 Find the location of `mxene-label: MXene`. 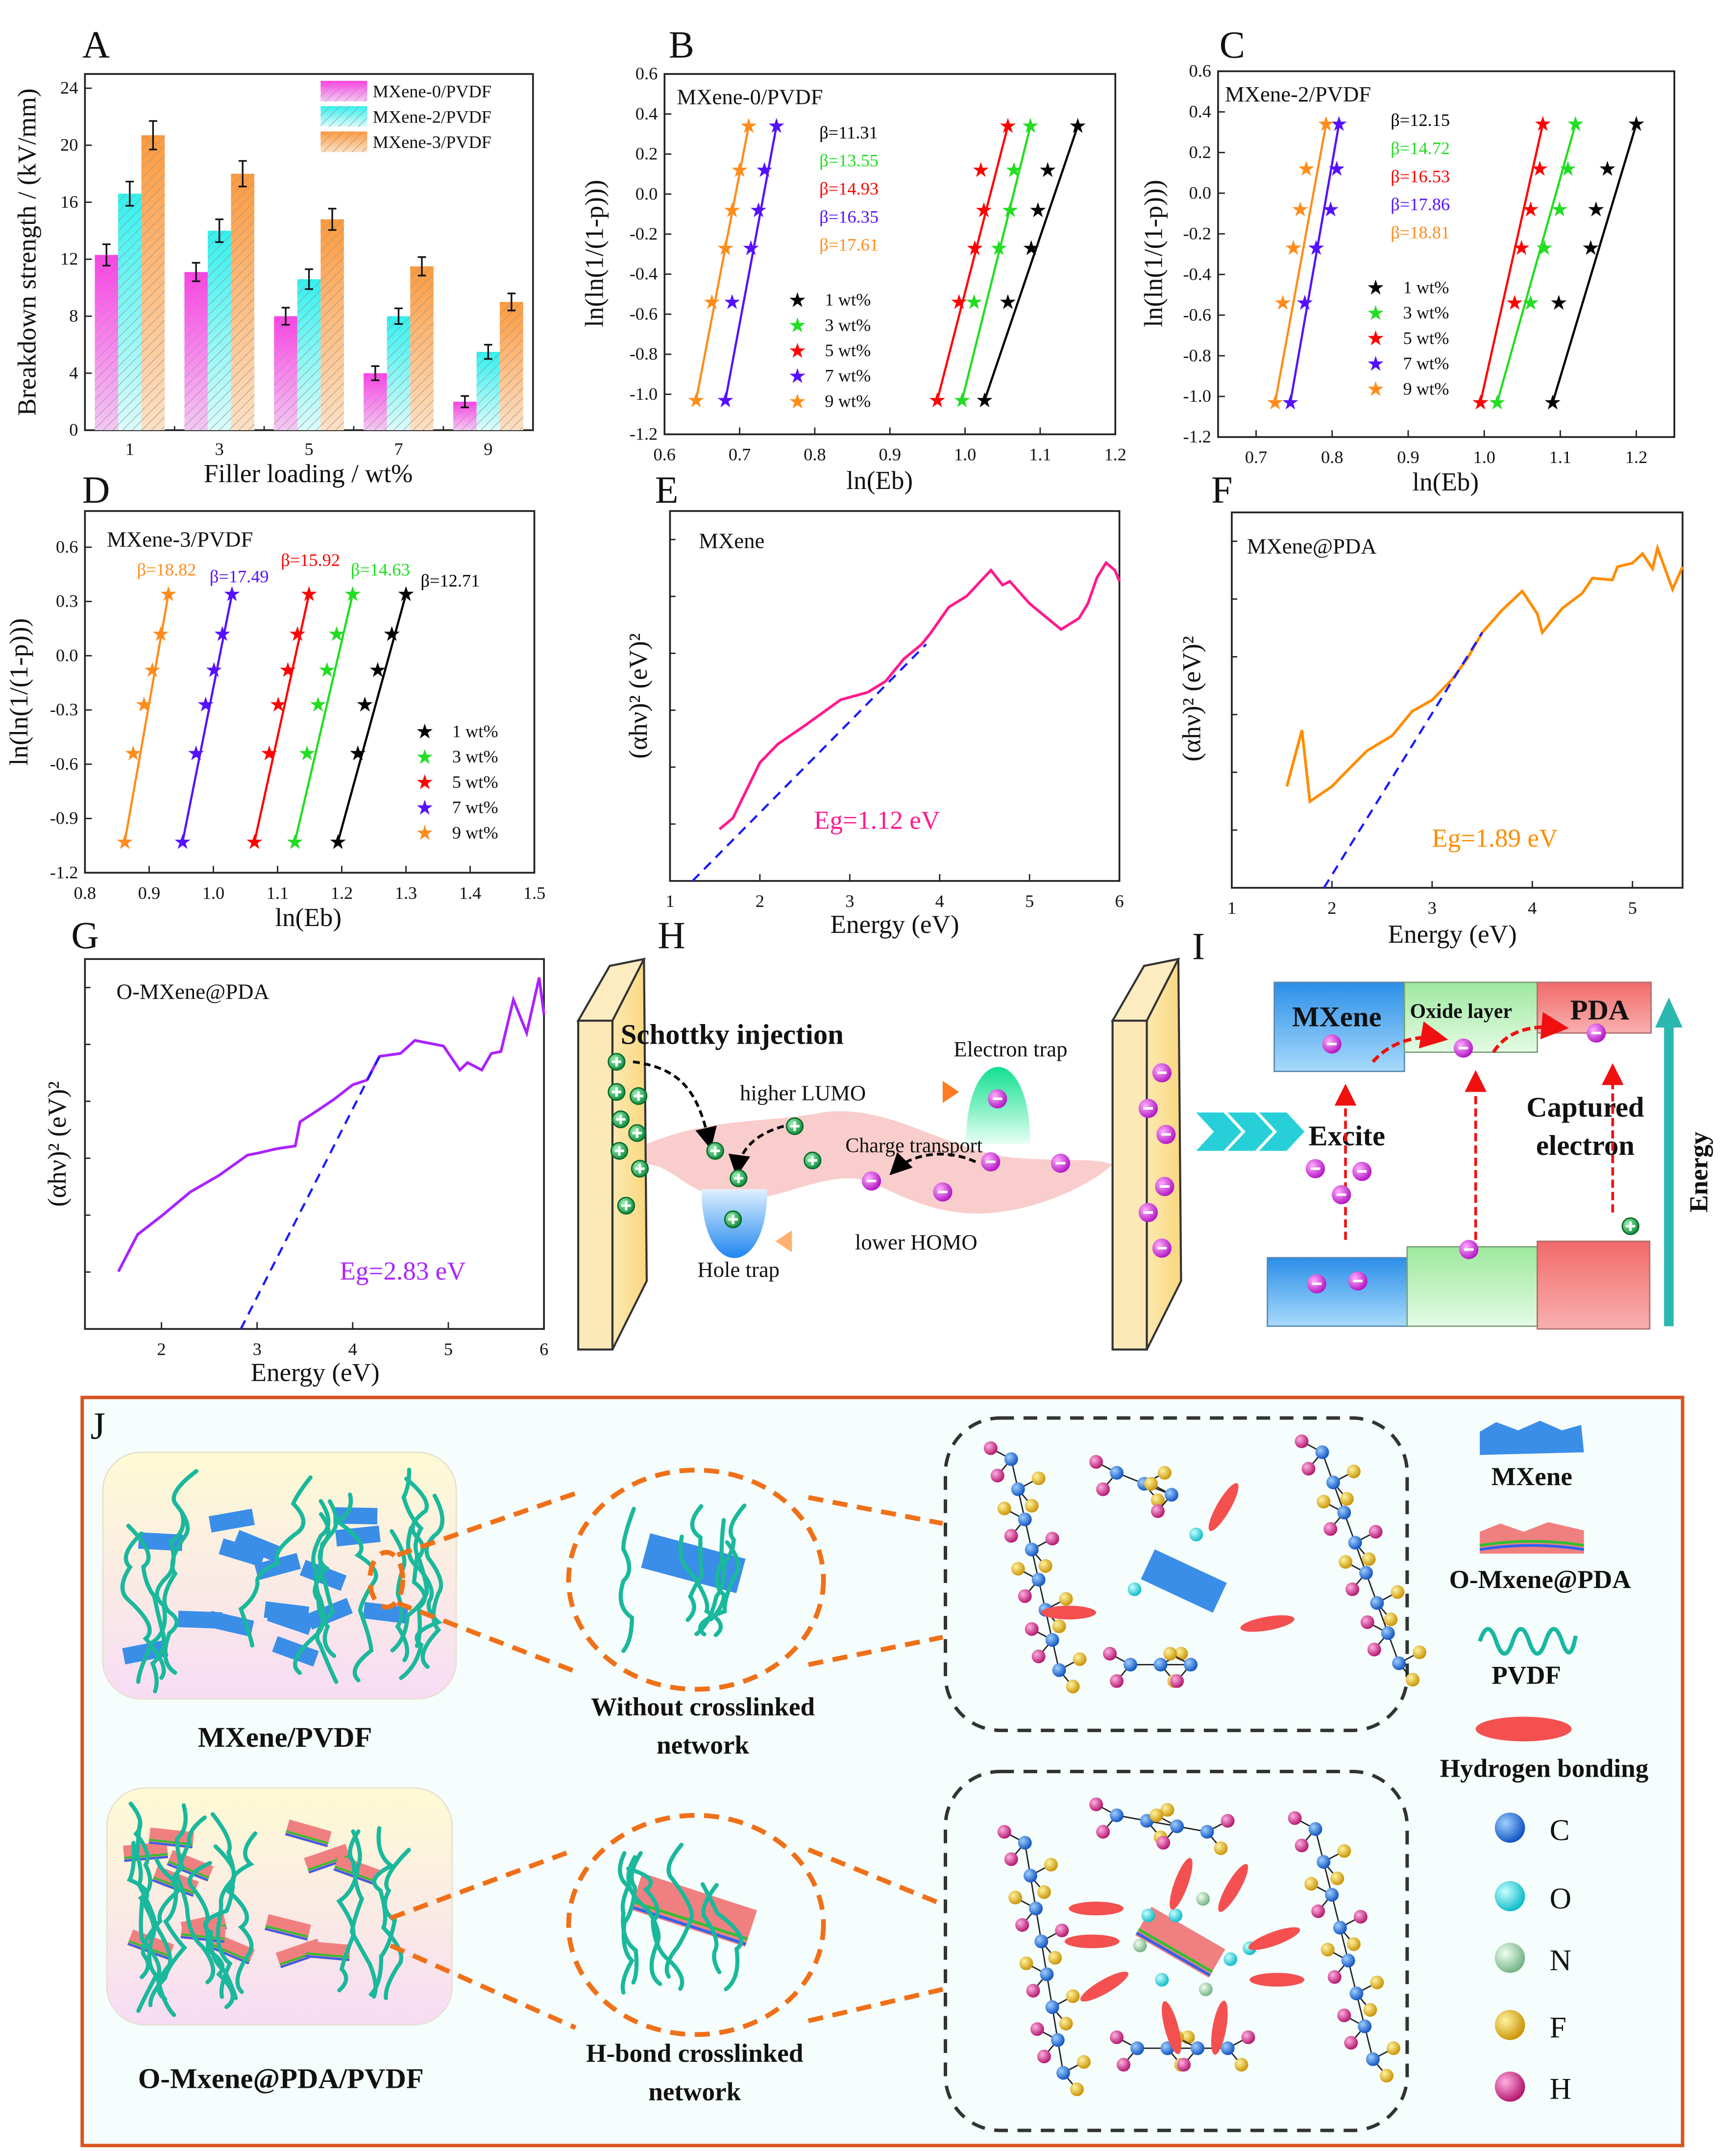

mxene-label: MXene is located at coordinates (1337, 1016).